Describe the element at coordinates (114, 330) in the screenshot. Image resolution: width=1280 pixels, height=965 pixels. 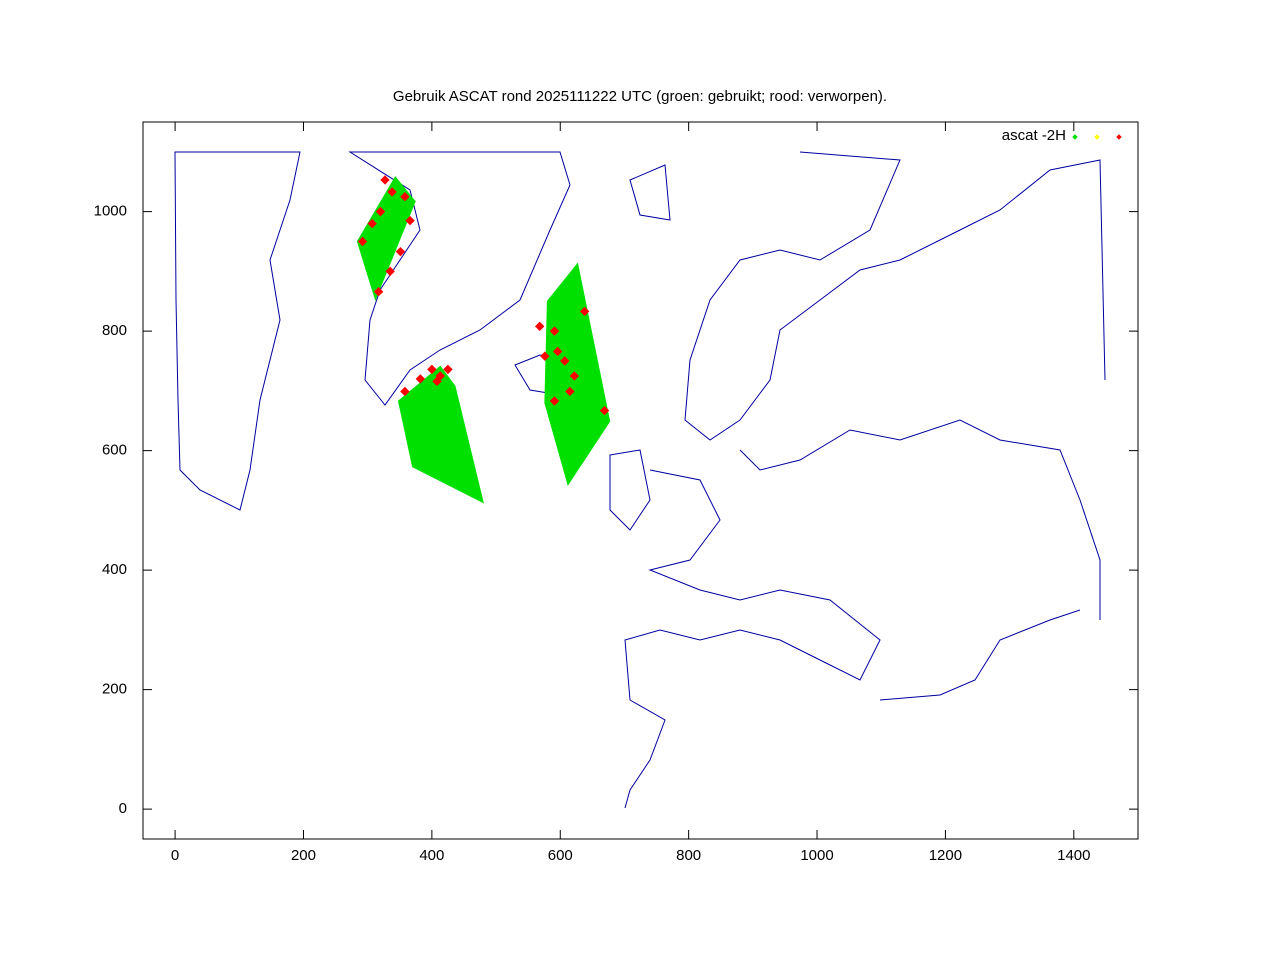
I see `y-tick-label: 800` at that location.